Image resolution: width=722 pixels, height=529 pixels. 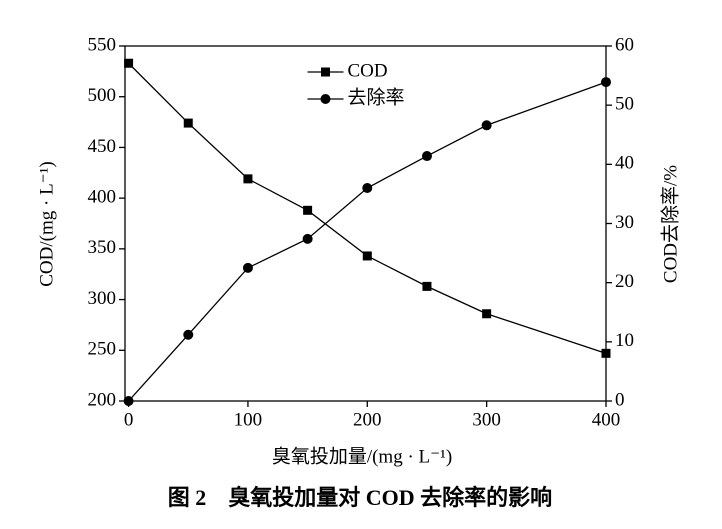 I want to click on y2-tick-label: 20, so click(x=624, y=281).